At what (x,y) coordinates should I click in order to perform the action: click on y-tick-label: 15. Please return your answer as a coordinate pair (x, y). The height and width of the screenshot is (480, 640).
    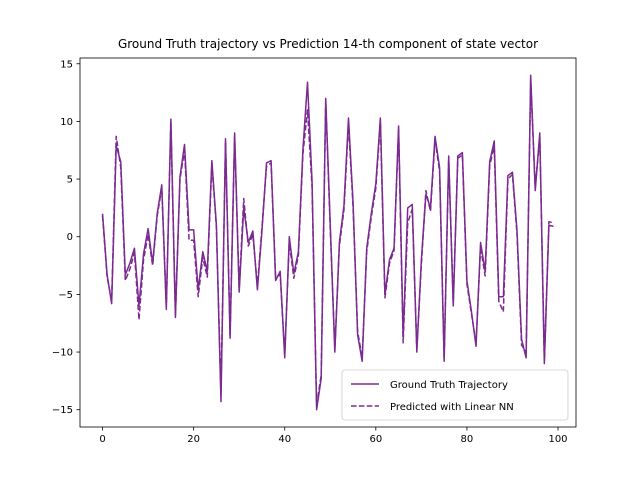
    Looking at the image, I should click on (66, 64).